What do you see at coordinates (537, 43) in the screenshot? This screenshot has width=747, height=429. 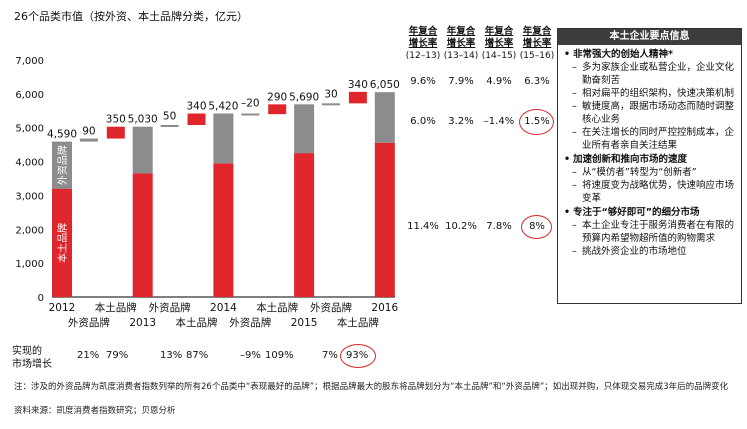 I see `cagr-header-15-16: 年复合 增长率 (15–16)` at bounding box center [537, 43].